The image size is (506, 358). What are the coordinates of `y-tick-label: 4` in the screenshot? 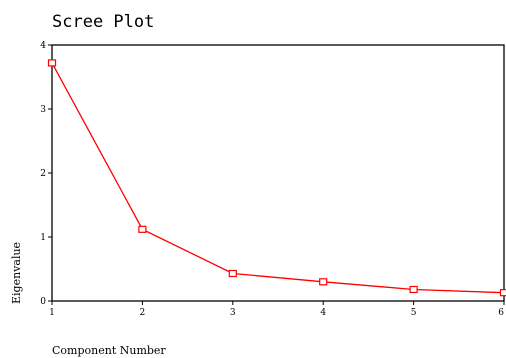 It's located at (43, 46).